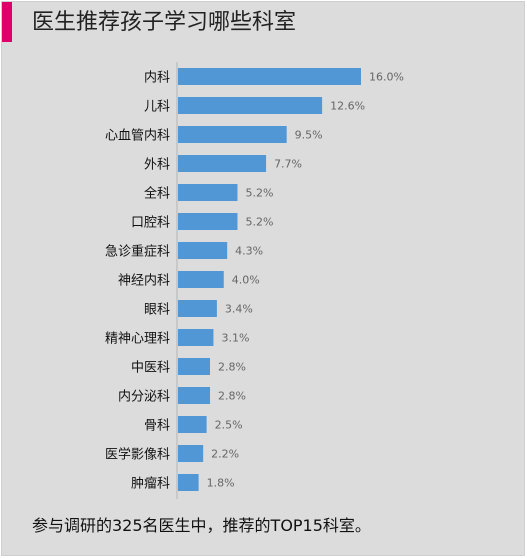 This screenshot has height=558, width=527. Describe the element at coordinates (150, 223) in the screenshot. I see `category-label: 口腔科` at that location.